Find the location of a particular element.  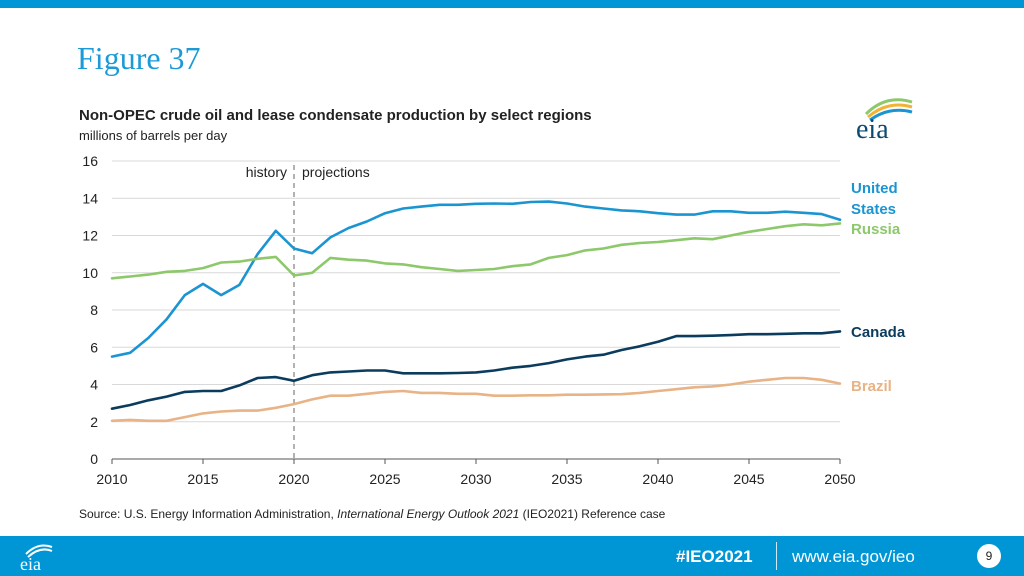

y-tick-label-12: 12 is located at coordinates (90, 236).